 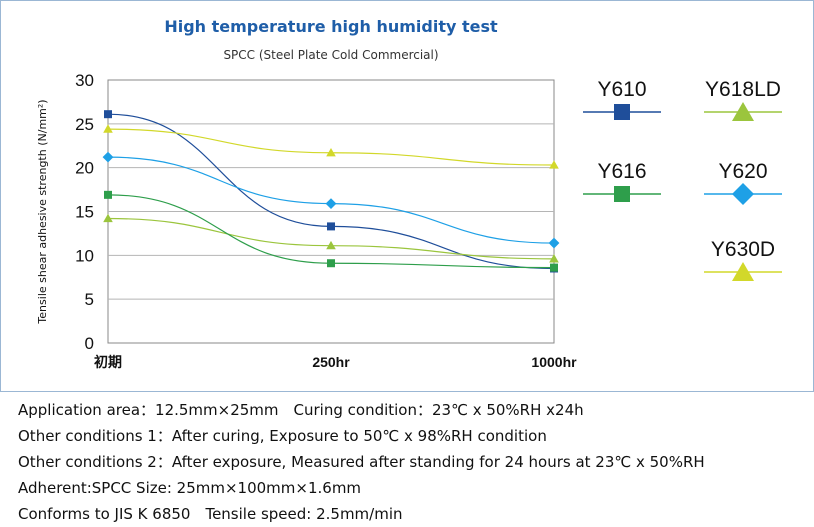 I want to click on x-tick-label: 初期, so click(x=108, y=362).